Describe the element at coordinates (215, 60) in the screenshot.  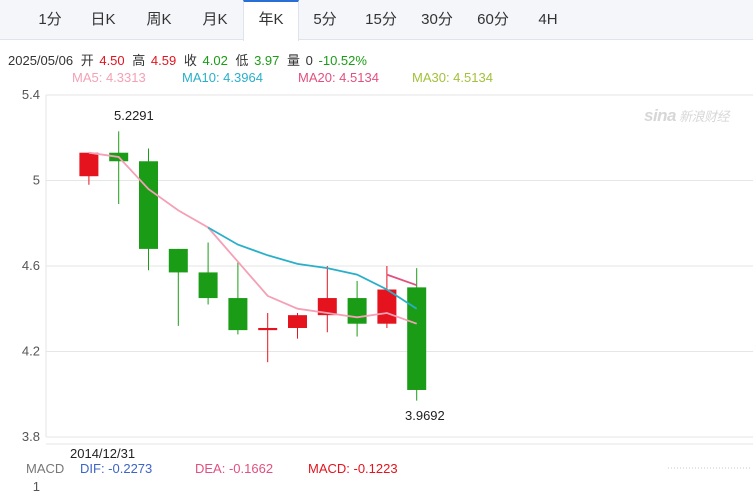
I see `close-value: 4.02` at that location.